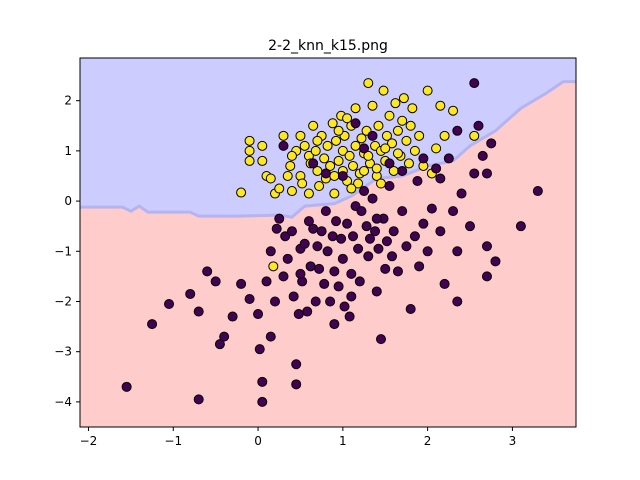 The height and width of the screenshot is (480, 640). What do you see at coordinates (68, 151) in the screenshot?
I see `y-tick-label: 1` at bounding box center [68, 151].